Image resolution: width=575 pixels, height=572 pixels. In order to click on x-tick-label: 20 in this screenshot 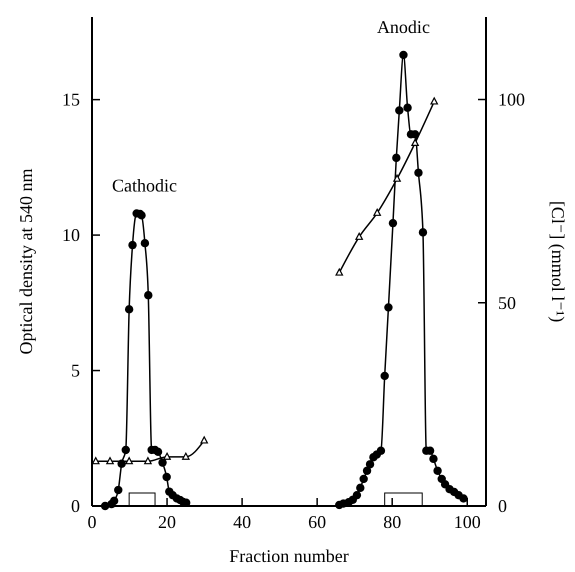, I will do `click(167, 522)`.